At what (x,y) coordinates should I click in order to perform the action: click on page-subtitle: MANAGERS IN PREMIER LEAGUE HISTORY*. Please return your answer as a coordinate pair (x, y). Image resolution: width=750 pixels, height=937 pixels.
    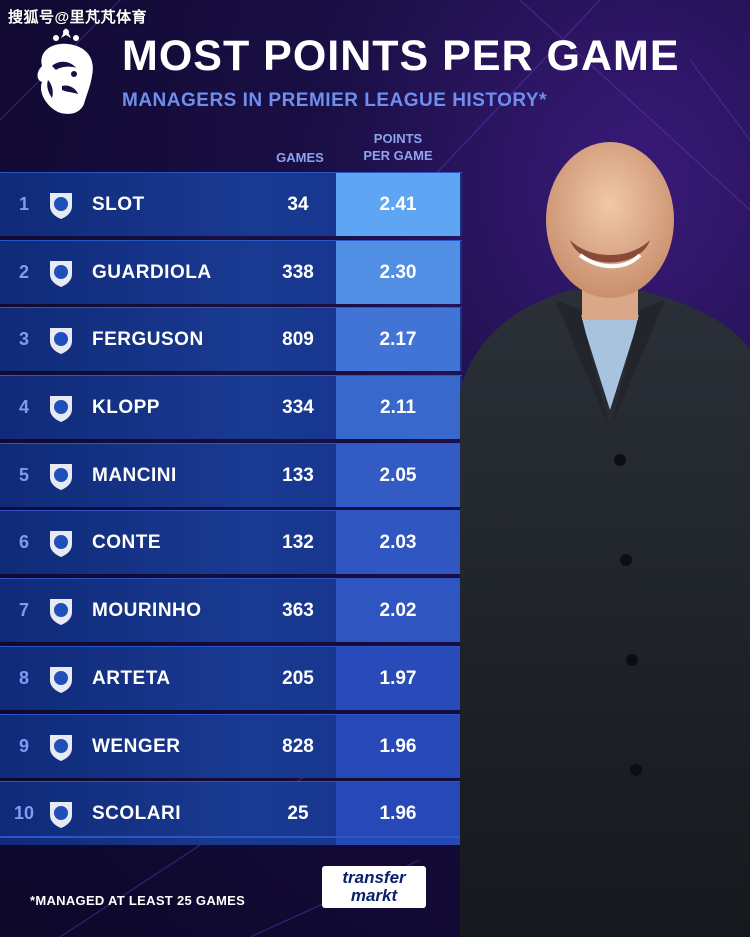
    Looking at the image, I should click on (334, 100).